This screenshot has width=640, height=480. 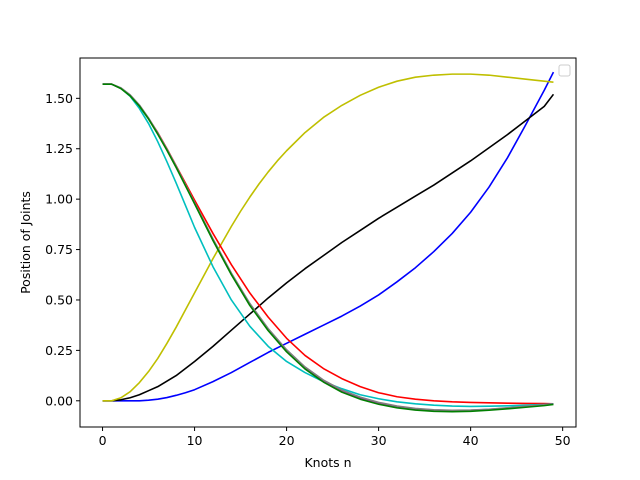 What do you see at coordinates (327, 462) in the screenshot?
I see `x-axis-label: Knots n` at bounding box center [327, 462].